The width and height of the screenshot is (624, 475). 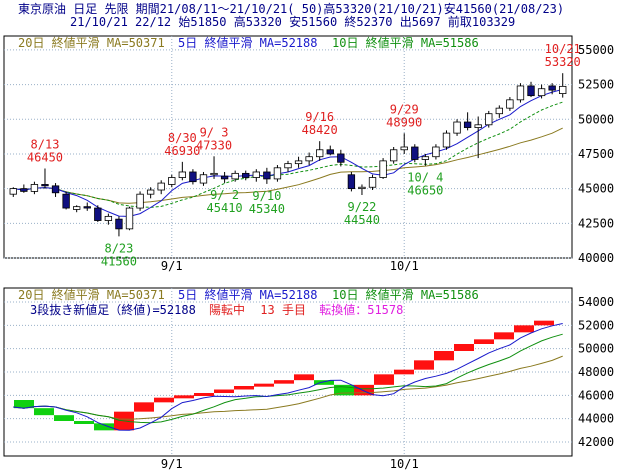 What do you see at coordinates (182, 138) in the screenshot?
I see `annotation-date: 8/30` at bounding box center [182, 138].